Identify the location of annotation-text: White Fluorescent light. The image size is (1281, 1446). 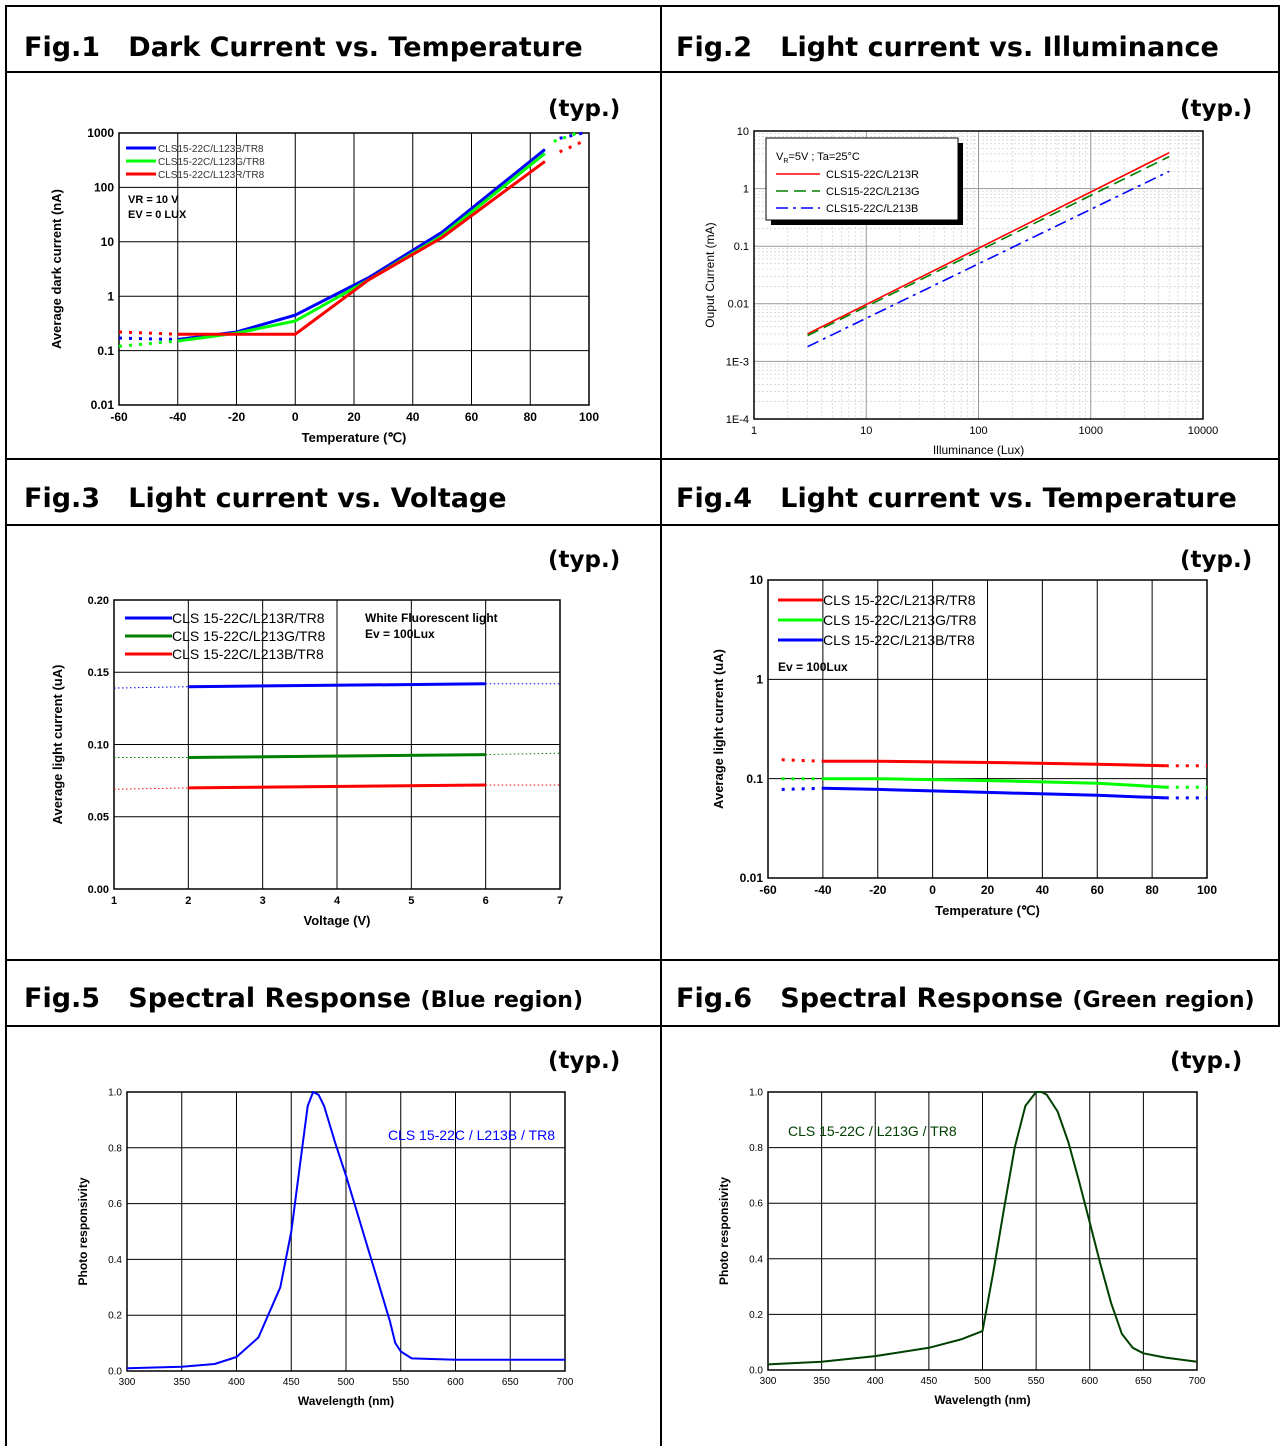
(431, 618).